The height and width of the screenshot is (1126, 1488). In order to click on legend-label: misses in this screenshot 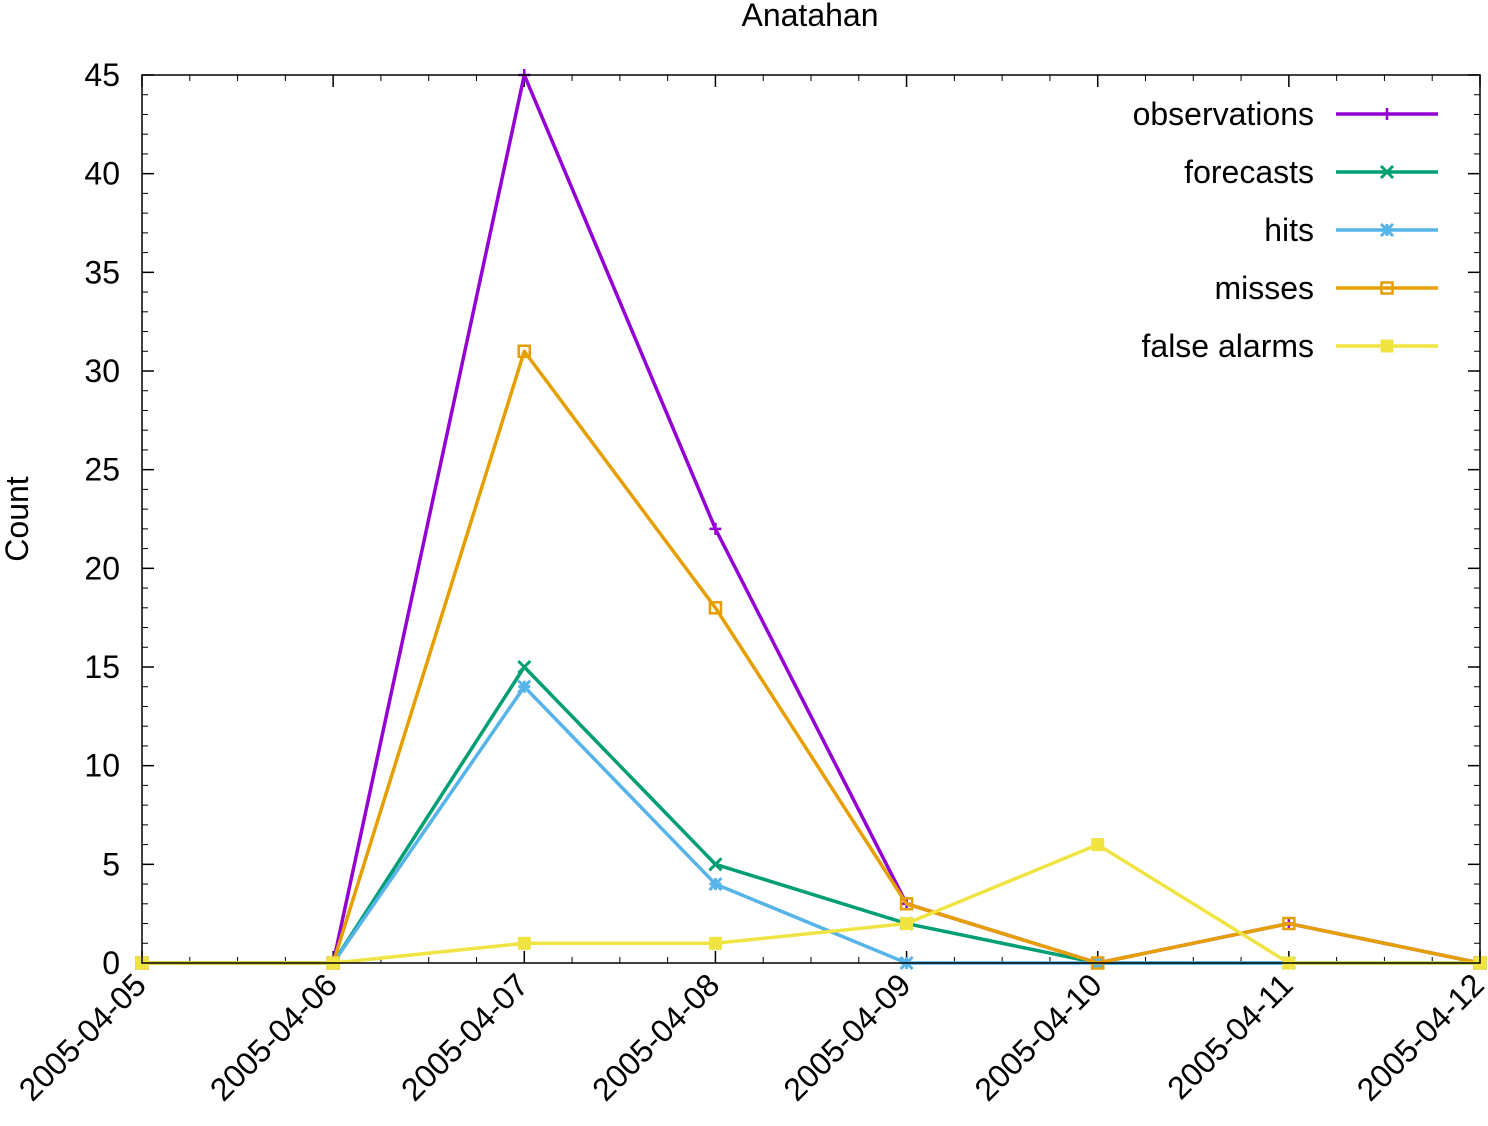, I will do `click(1264, 288)`.